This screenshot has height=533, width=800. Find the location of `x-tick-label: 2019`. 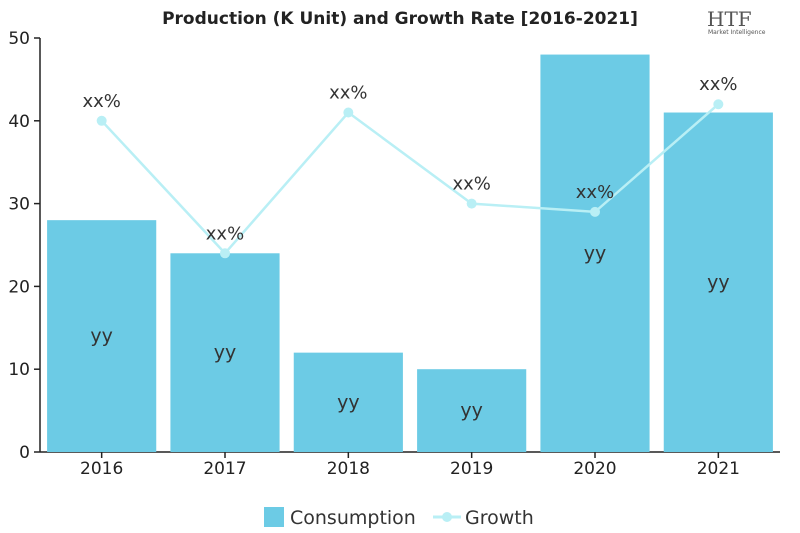

x-tick-label: 2019 is located at coordinates (471, 469).